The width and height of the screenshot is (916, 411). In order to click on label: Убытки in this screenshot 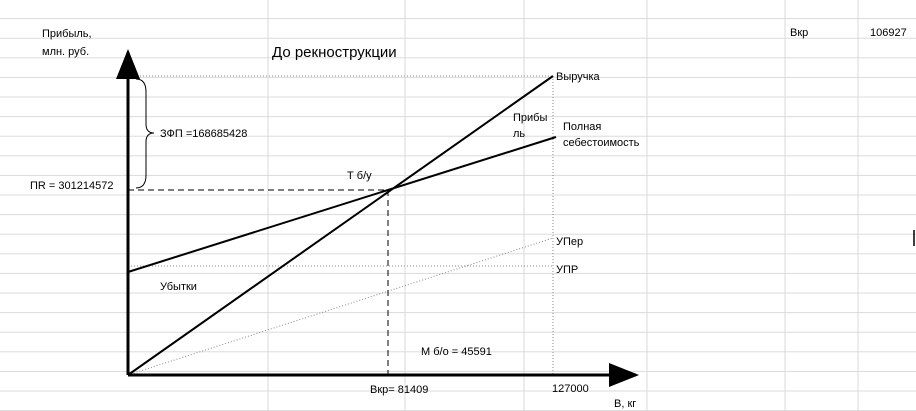, I will do `click(178, 287)`.